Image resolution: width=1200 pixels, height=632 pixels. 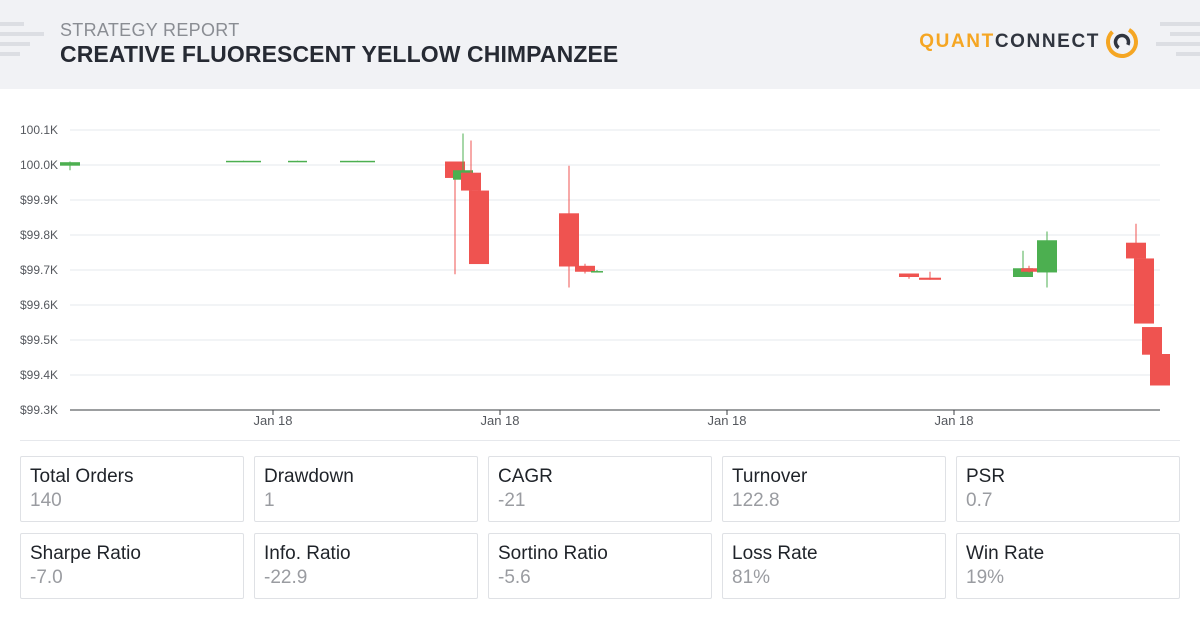 What do you see at coordinates (1068, 566) in the screenshot?
I see `stat-card-win-rate: Win Rate 19%` at bounding box center [1068, 566].